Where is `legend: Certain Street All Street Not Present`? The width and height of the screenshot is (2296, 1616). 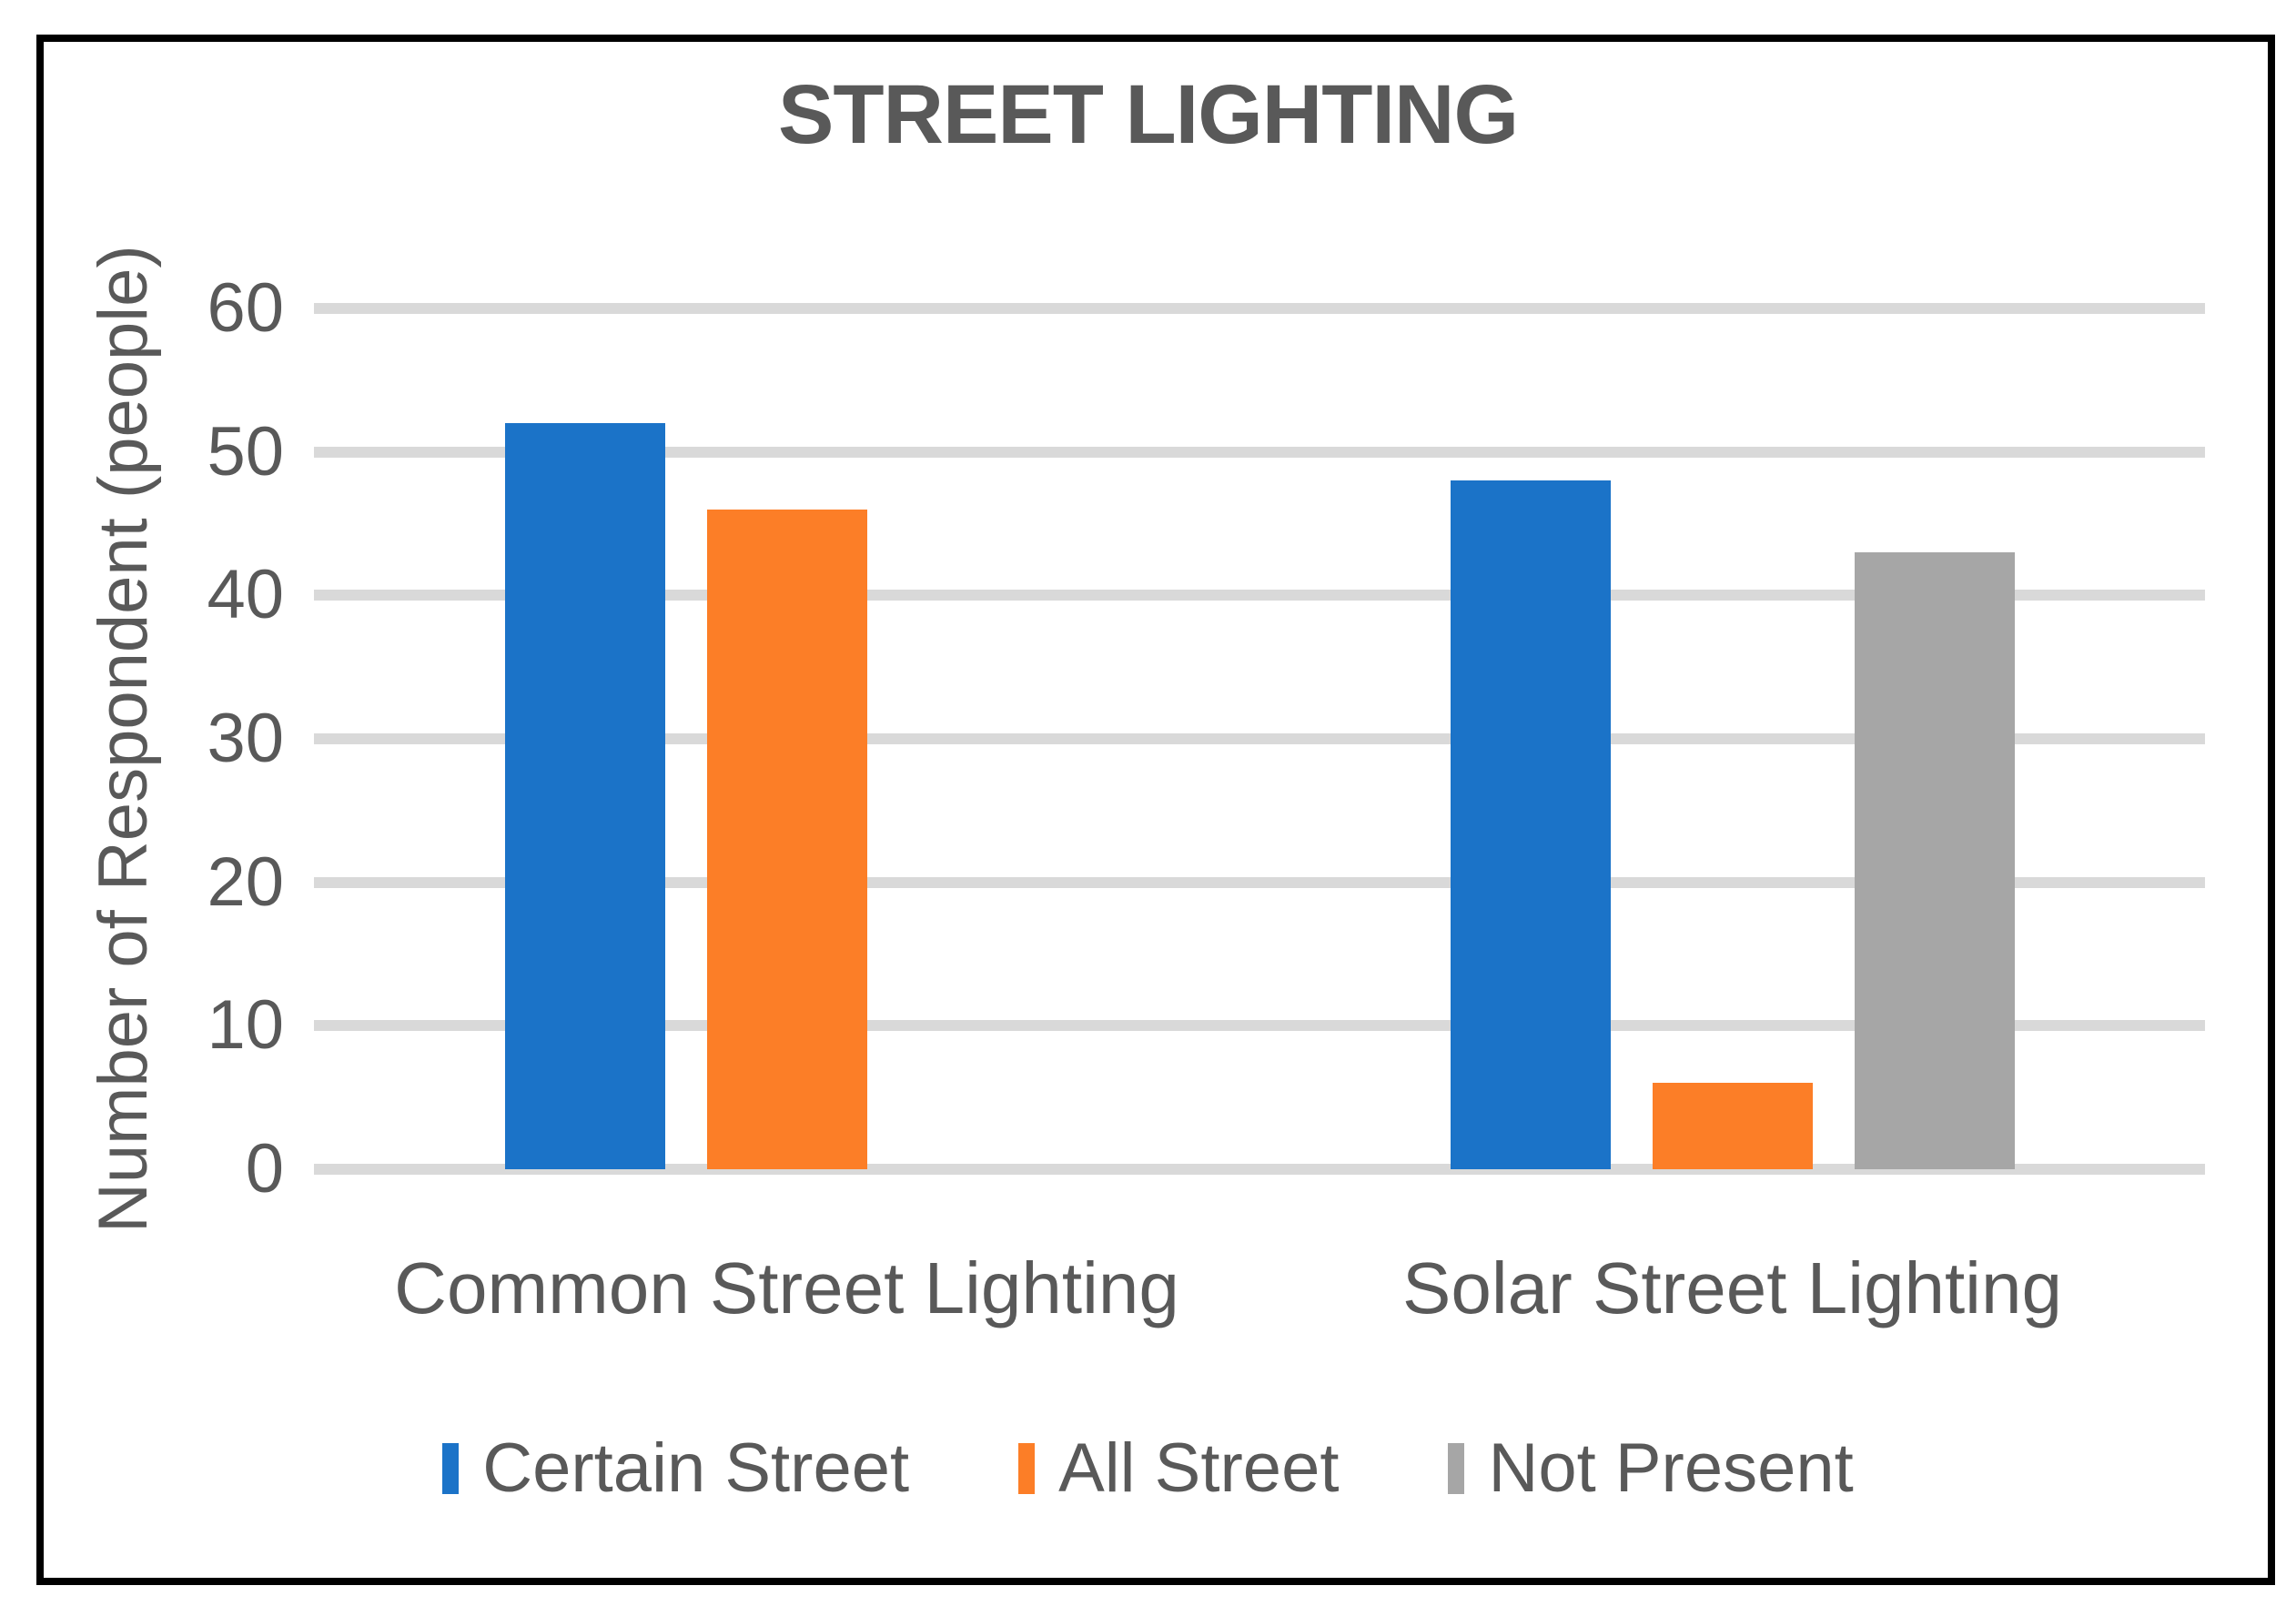 legend: Certain Street All Street Not Present is located at coordinates (1148, 1469).